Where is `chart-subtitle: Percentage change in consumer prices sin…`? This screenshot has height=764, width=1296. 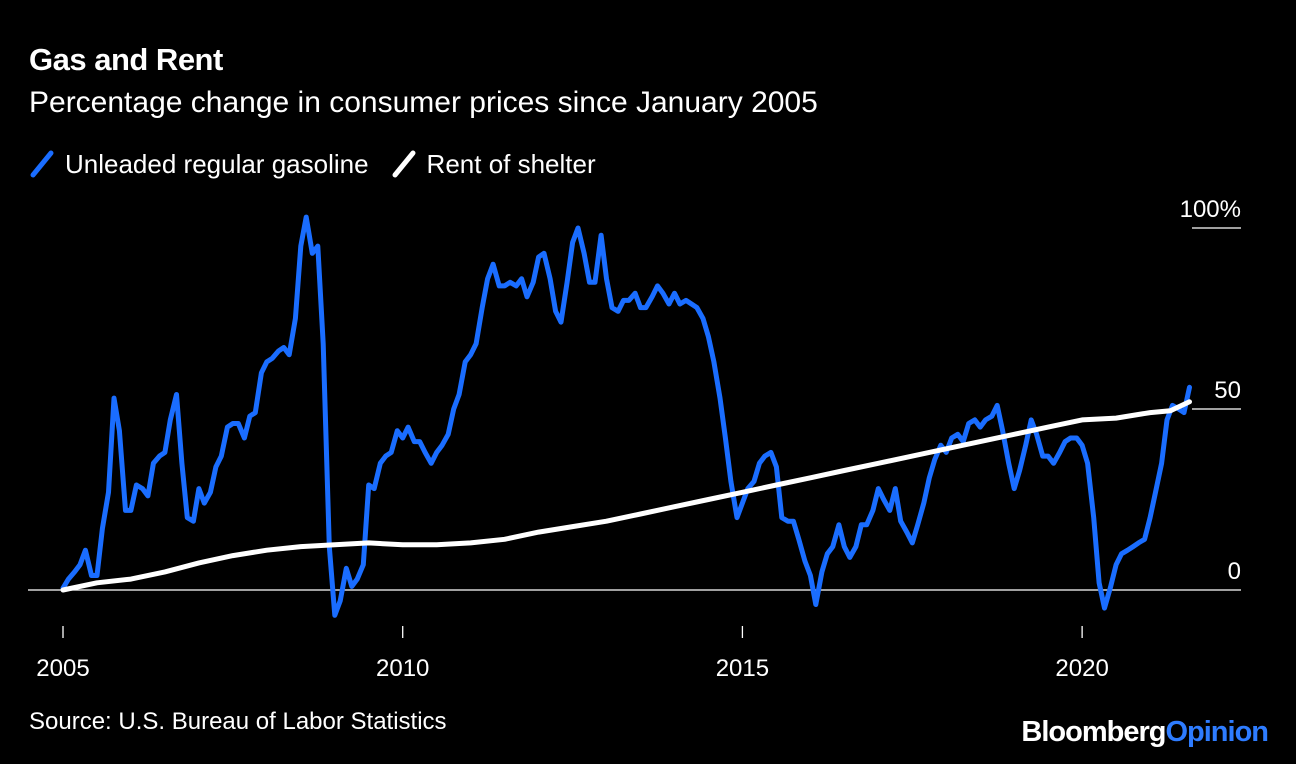
chart-subtitle: Percentage change in consumer prices sin… is located at coordinates (423, 102).